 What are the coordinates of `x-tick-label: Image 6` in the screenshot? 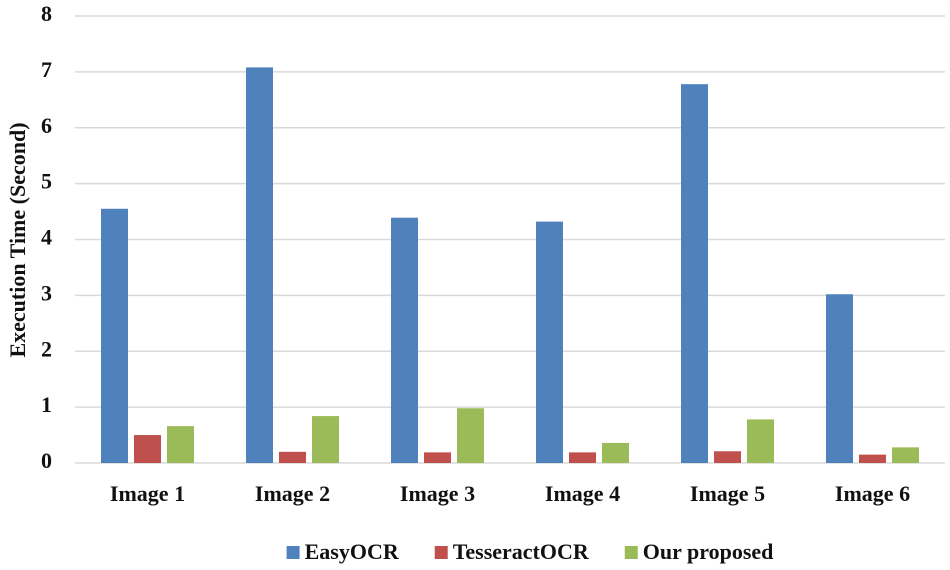 It's located at (872, 493).